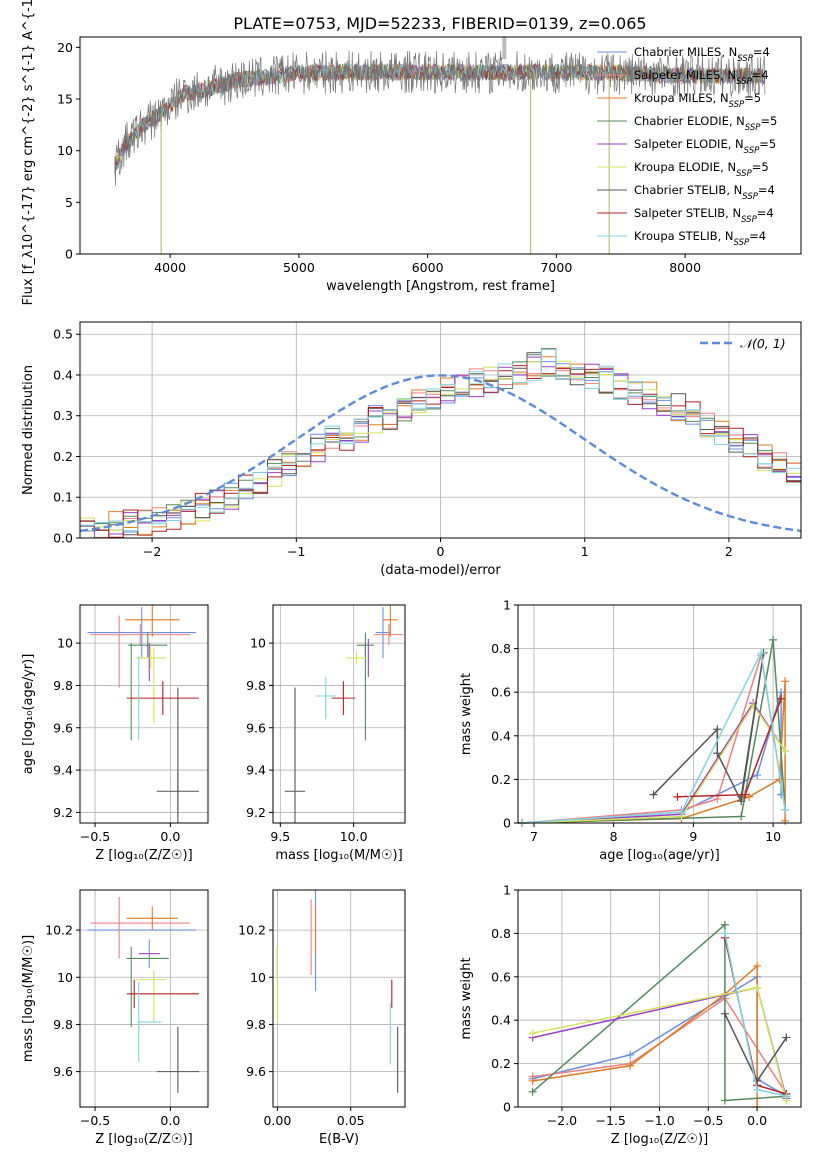 This screenshot has width=819, height=1174. Describe the element at coordinates (743, 343) in the screenshot. I see `residual-legend: 𝒩(0, 1)` at that location.